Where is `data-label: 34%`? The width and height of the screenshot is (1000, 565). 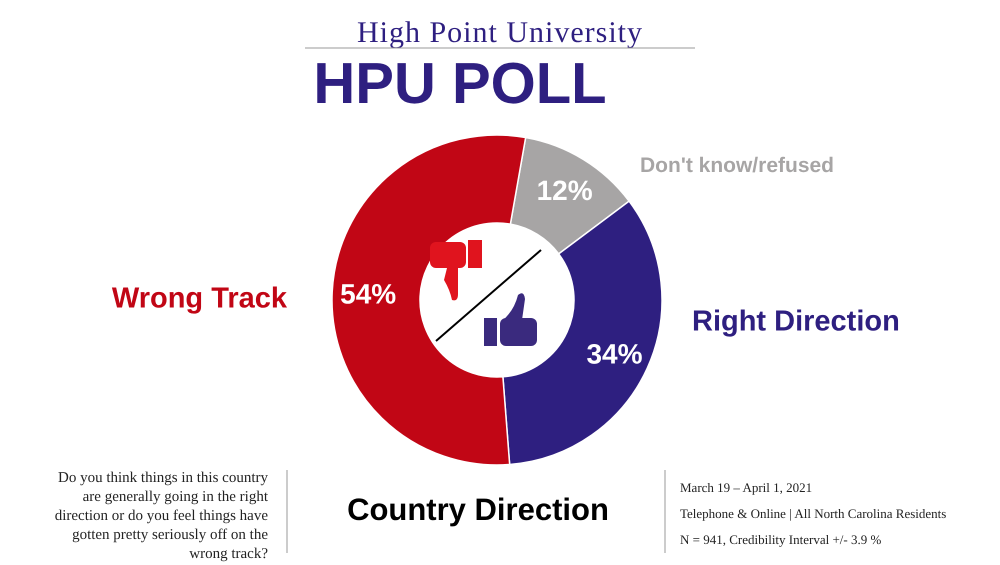 data-label: 34% is located at coordinates (614, 354).